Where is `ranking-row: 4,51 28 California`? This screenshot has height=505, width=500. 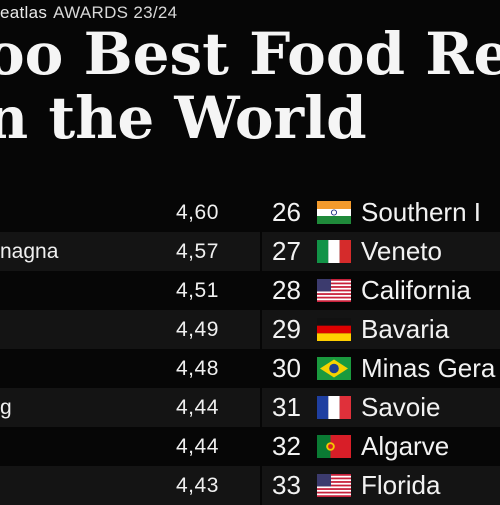 ranking-row: 4,51 28 California is located at coordinates (250, 290).